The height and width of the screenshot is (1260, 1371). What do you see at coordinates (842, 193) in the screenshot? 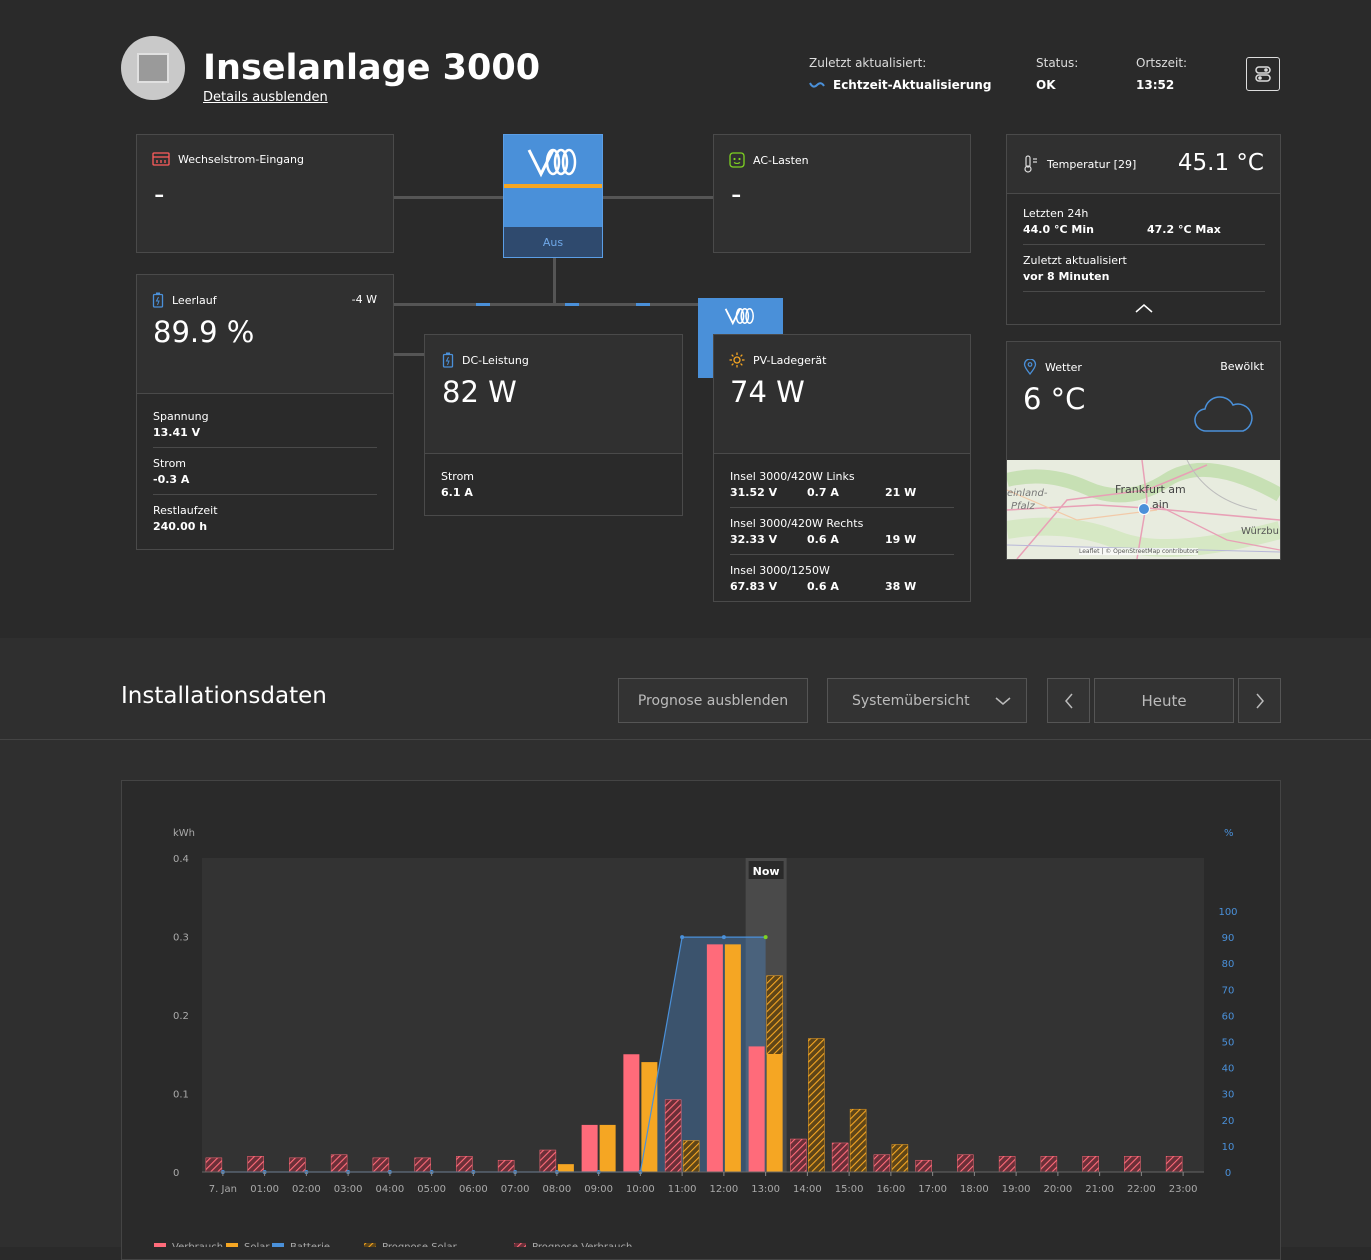
I see `ac-loads-card: AC-Lasten -` at bounding box center [842, 193].